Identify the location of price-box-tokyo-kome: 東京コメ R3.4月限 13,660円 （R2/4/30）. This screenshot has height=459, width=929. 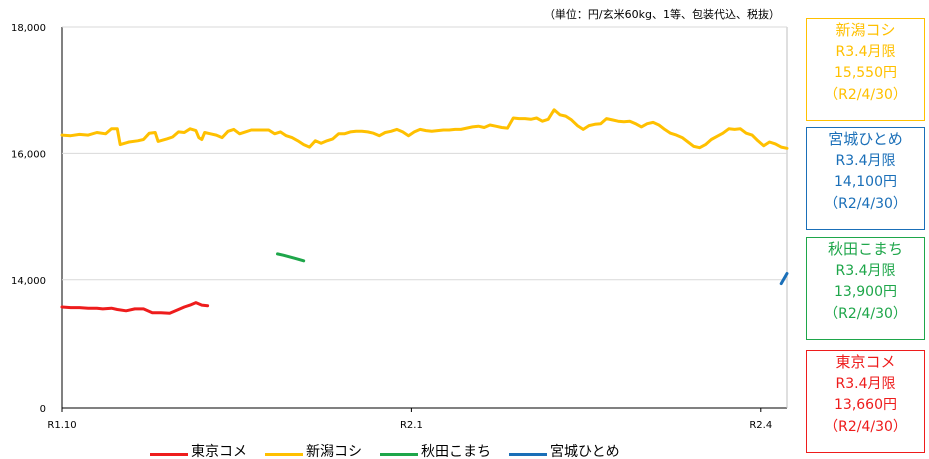
(865, 401).